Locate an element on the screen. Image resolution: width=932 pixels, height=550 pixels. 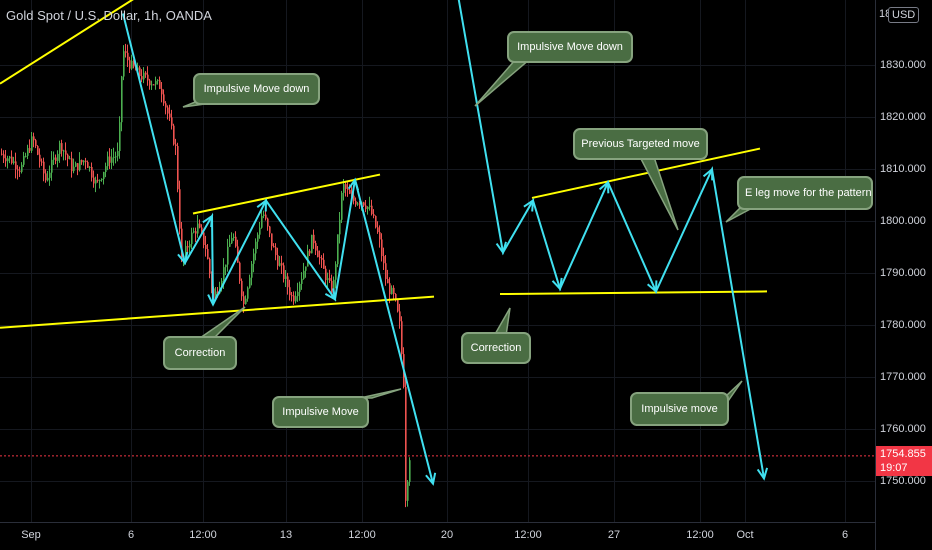
bar-countdown: 19:07 is located at coordinates (894, 468).